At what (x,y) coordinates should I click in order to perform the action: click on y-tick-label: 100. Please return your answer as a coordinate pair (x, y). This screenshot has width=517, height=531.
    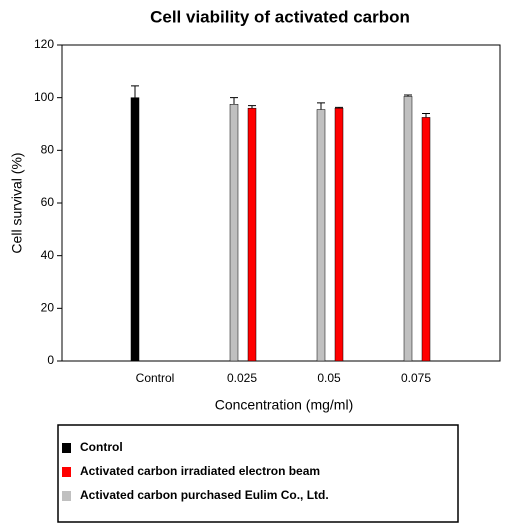
    Looking at the image, I should click on (44, 97).